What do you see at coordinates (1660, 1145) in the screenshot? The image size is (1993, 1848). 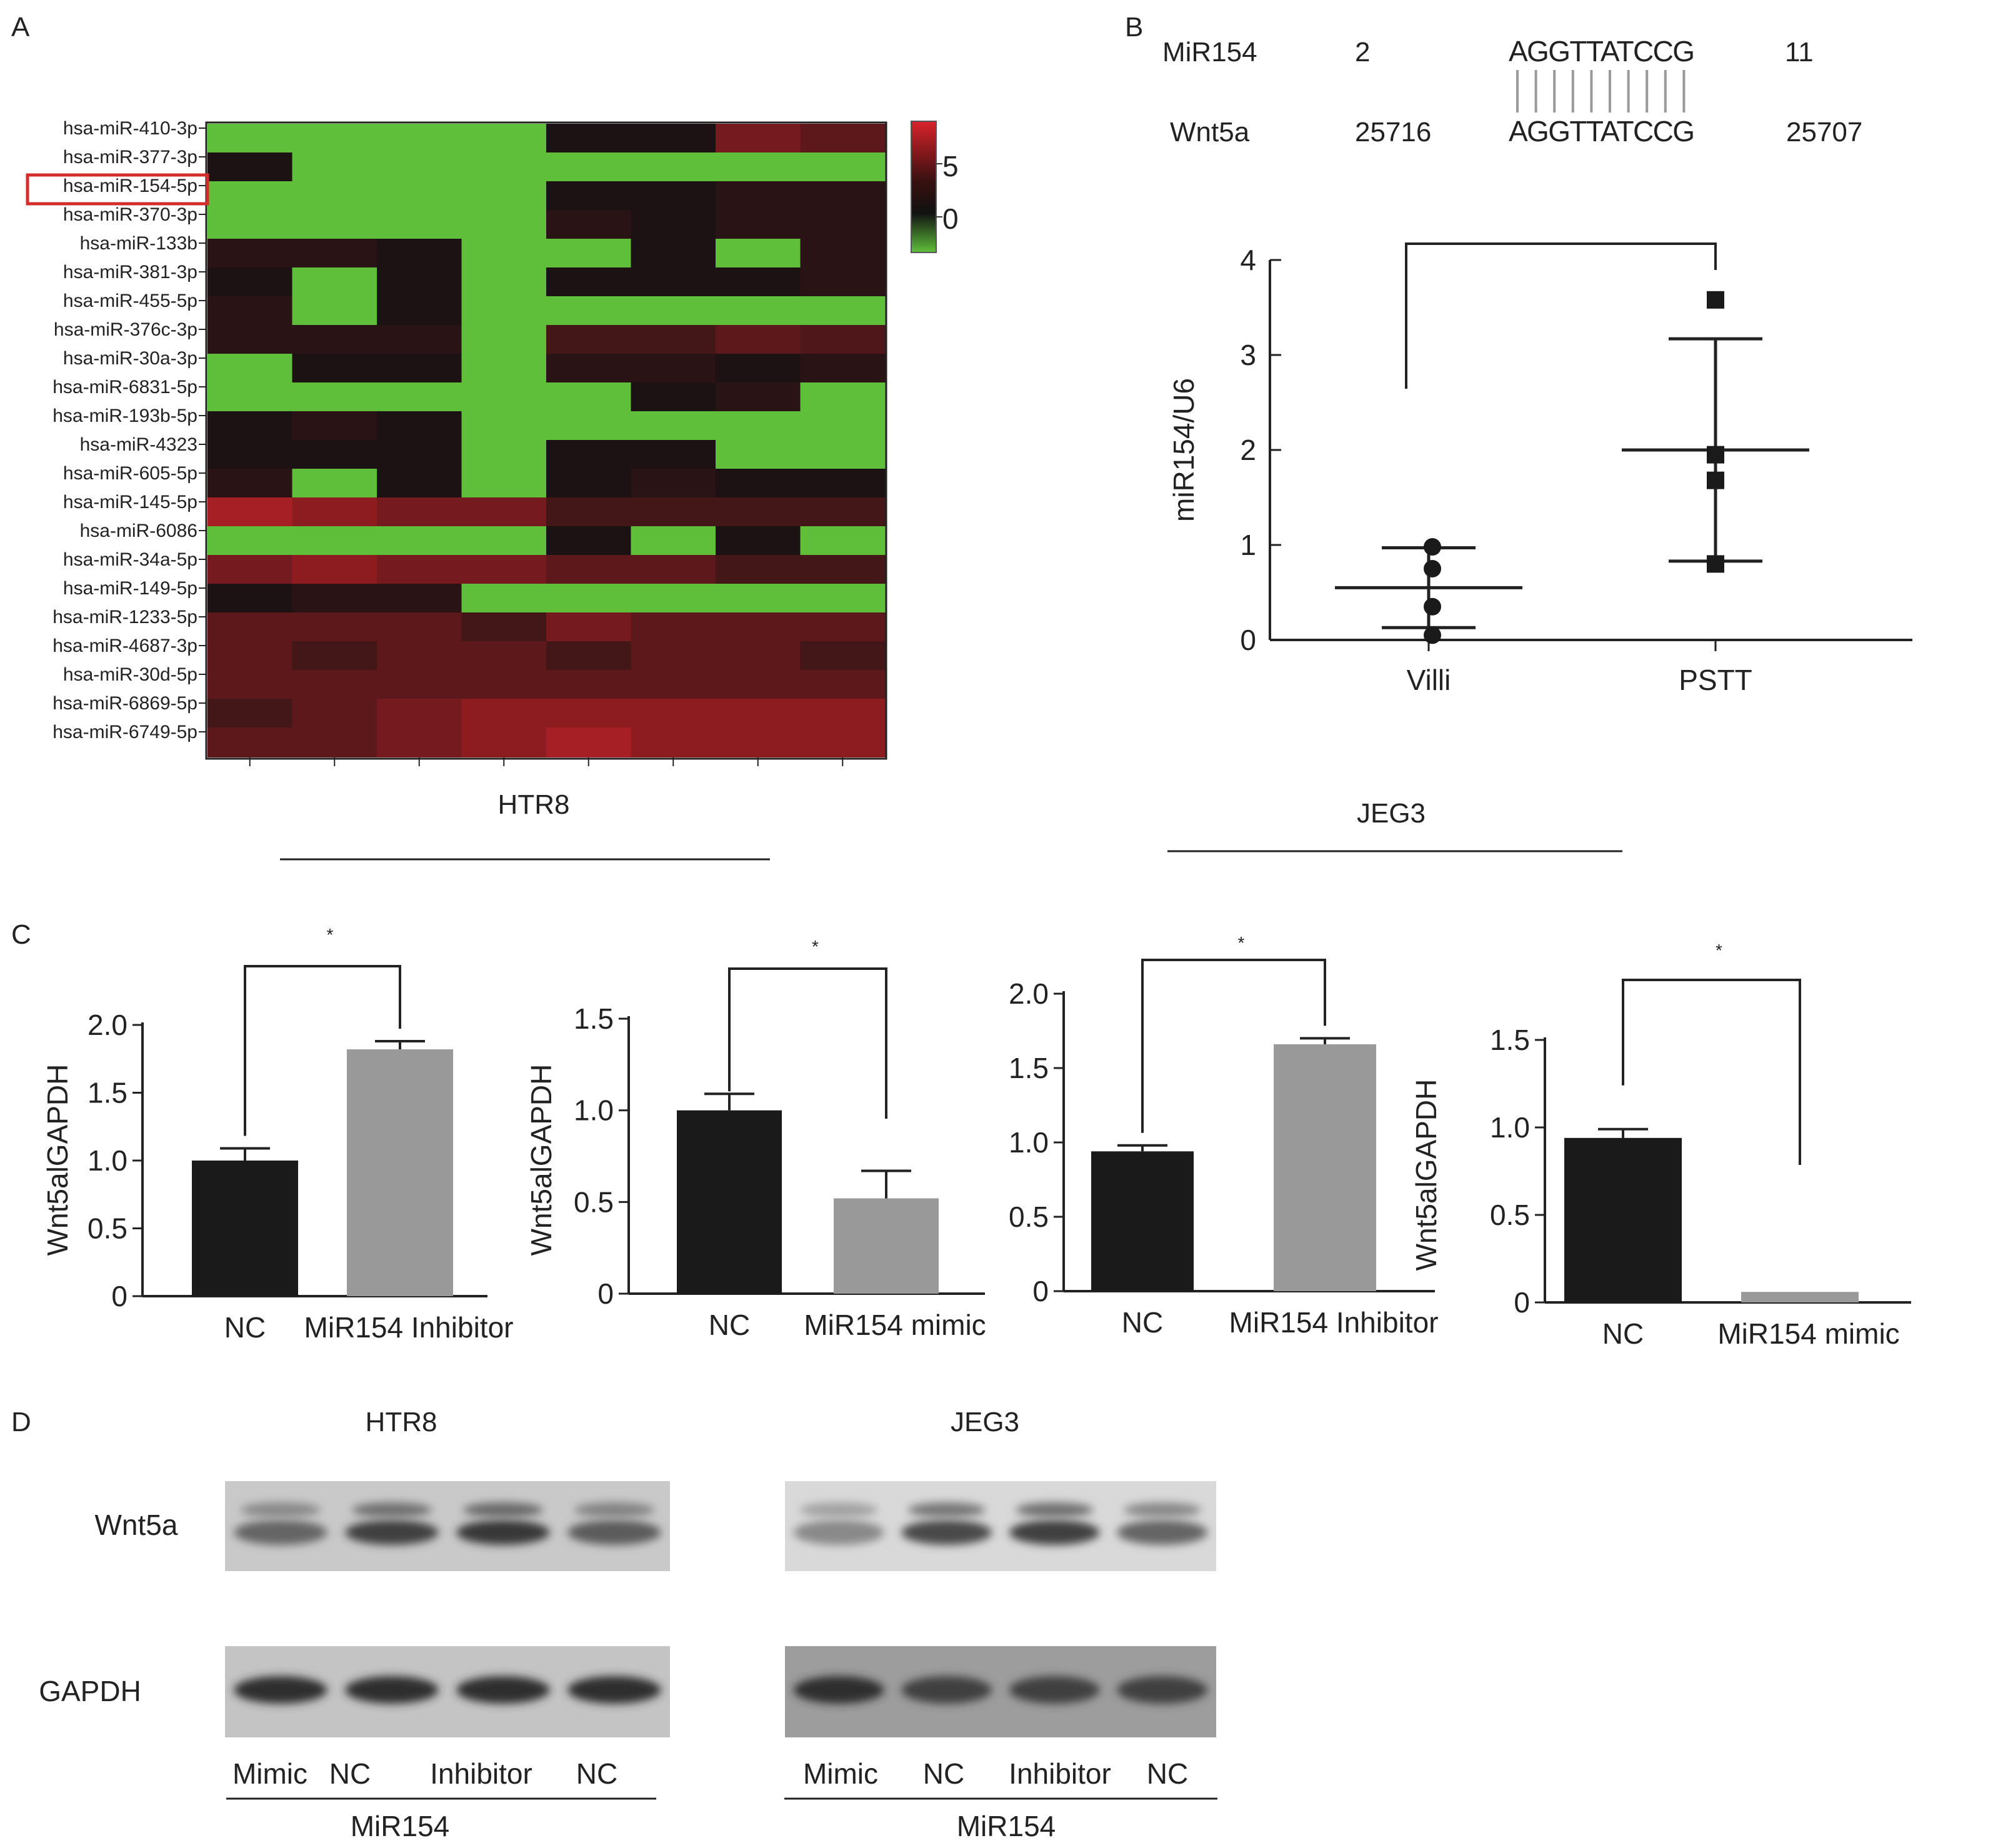 I see `bar-chart-4: 0 0.5 1.0 1.5 Wnt5alGAPDH NC MiR154 mimic *` at bounding box center [1660, 1145].